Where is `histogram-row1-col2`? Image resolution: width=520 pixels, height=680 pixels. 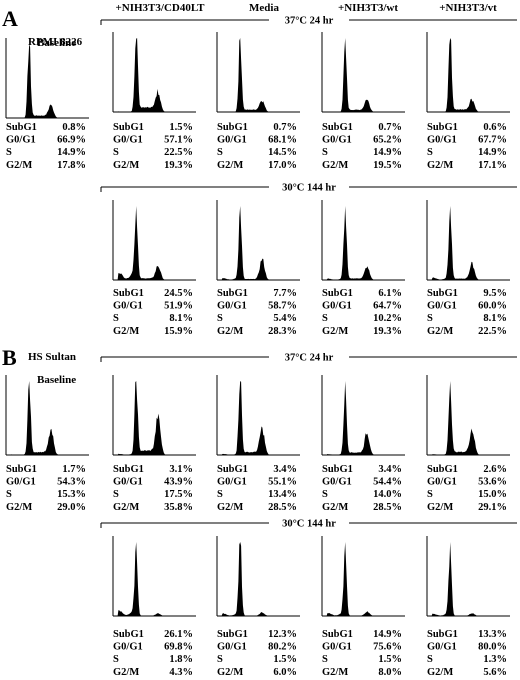 histogram-row1-col2 is located at coordinates (363, 415).